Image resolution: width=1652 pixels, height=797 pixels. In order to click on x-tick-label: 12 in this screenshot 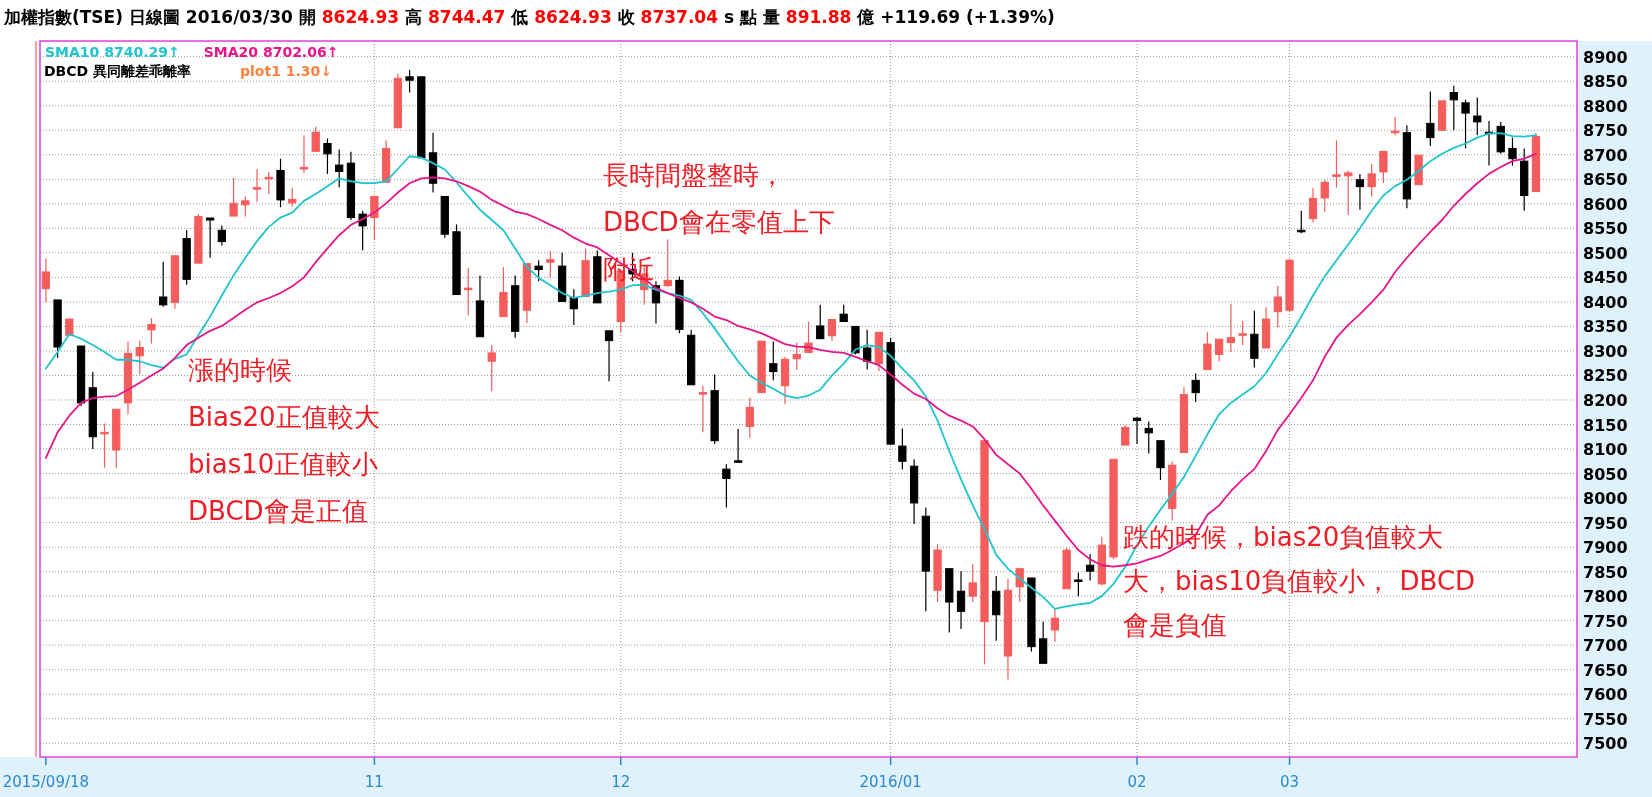, I will do `click(621, 782)`.